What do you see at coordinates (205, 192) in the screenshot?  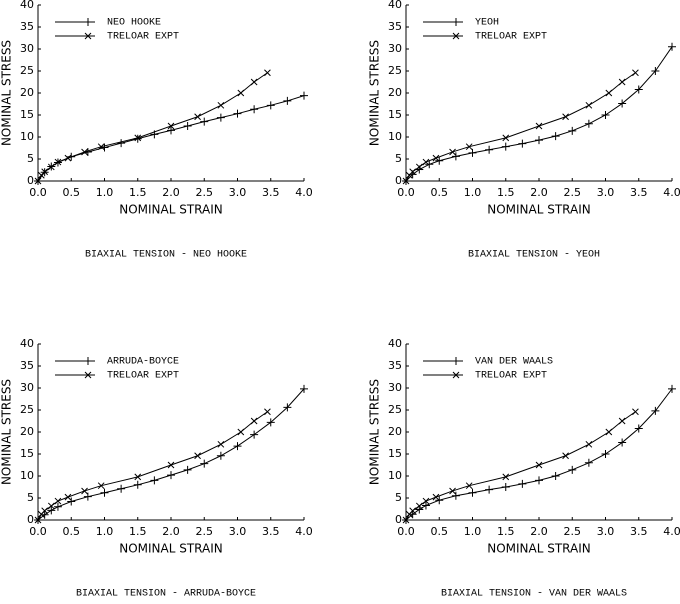 I see `x-tick-label: 2.5` at bounding box center [205, 192].